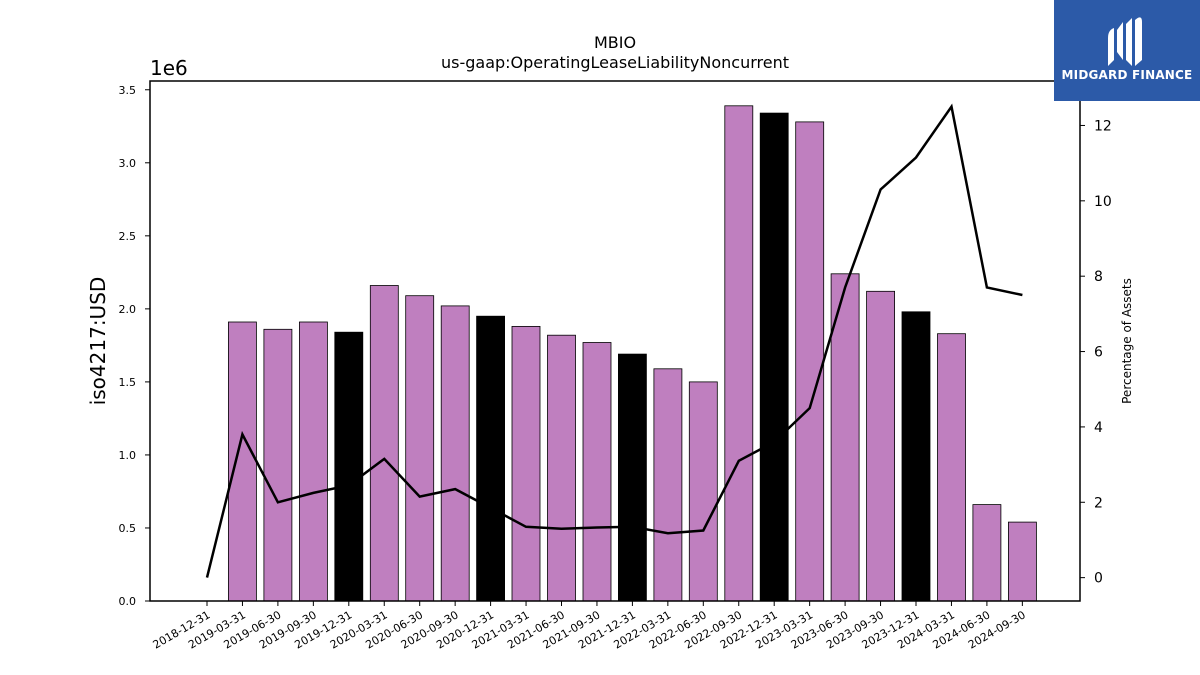 Image resolution: width=1200 pixels, height=675 pixels. What do you see at coordinates (1127, 75) in the screenshot?
I see `brand-name: MIDGARD FINANCE` at bounding box center [1127, 75].